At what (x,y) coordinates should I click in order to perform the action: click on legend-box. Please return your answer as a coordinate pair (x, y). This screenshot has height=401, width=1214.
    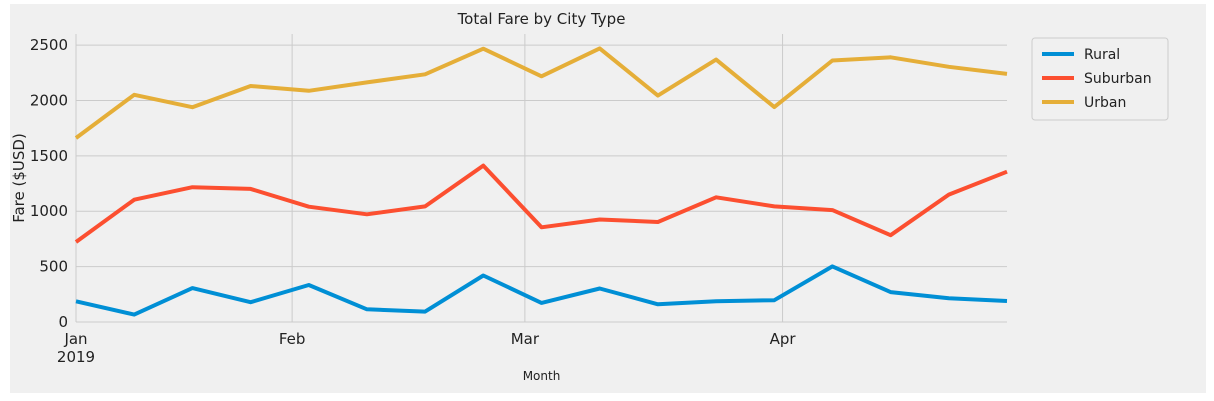
    Looking at the image, I should click on (1100, 79).